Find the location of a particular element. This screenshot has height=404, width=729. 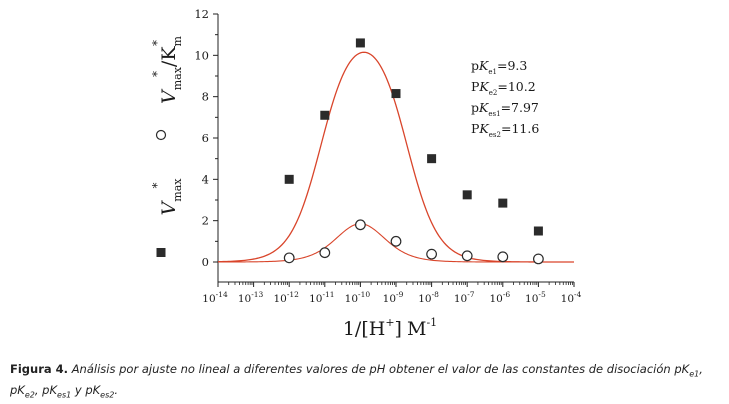

y-axis-ticks: 0 2 4 6 8 10 12 is located at coordinates (206, 138).